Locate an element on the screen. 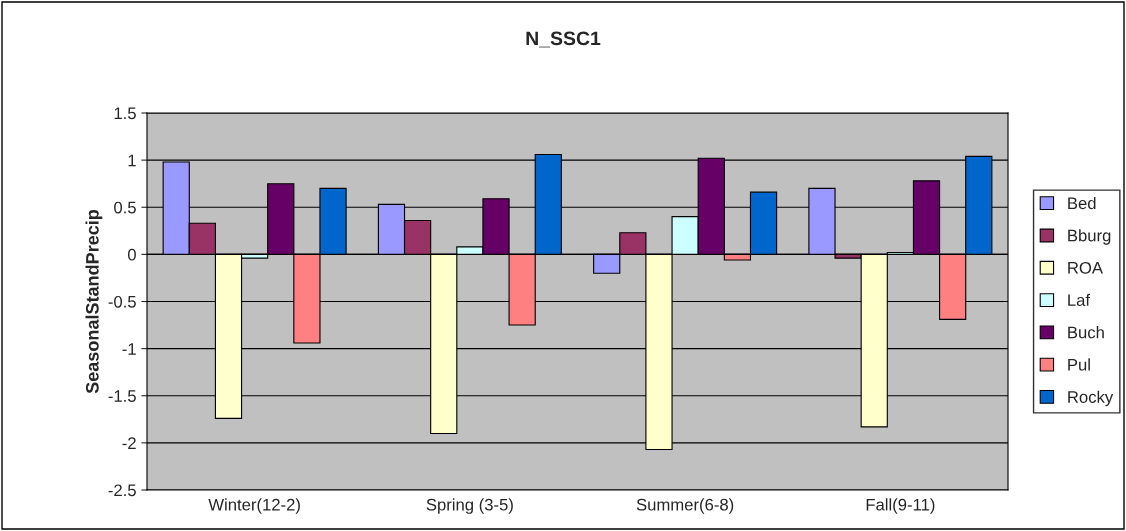 The height and width of the screenshot is (531, 1126). legend-label: Bed is located at coordinates (1082, 203).